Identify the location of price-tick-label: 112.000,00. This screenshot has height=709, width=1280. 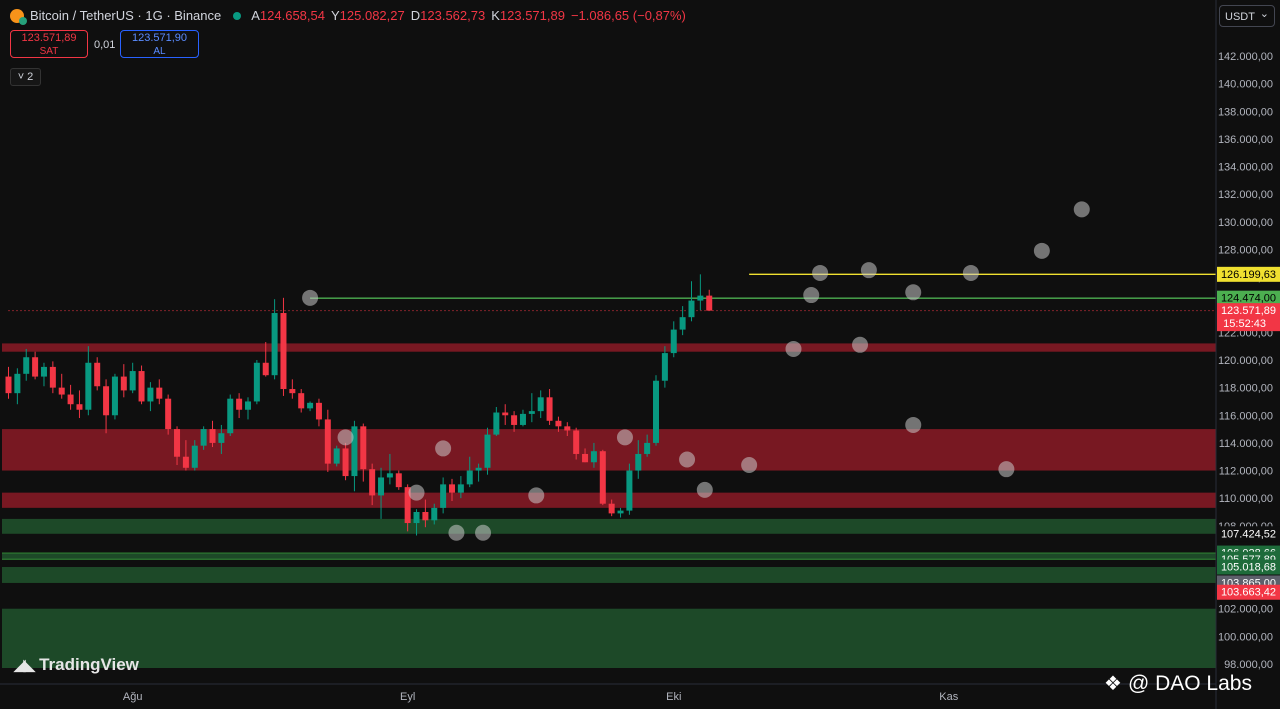
(1246, 472).